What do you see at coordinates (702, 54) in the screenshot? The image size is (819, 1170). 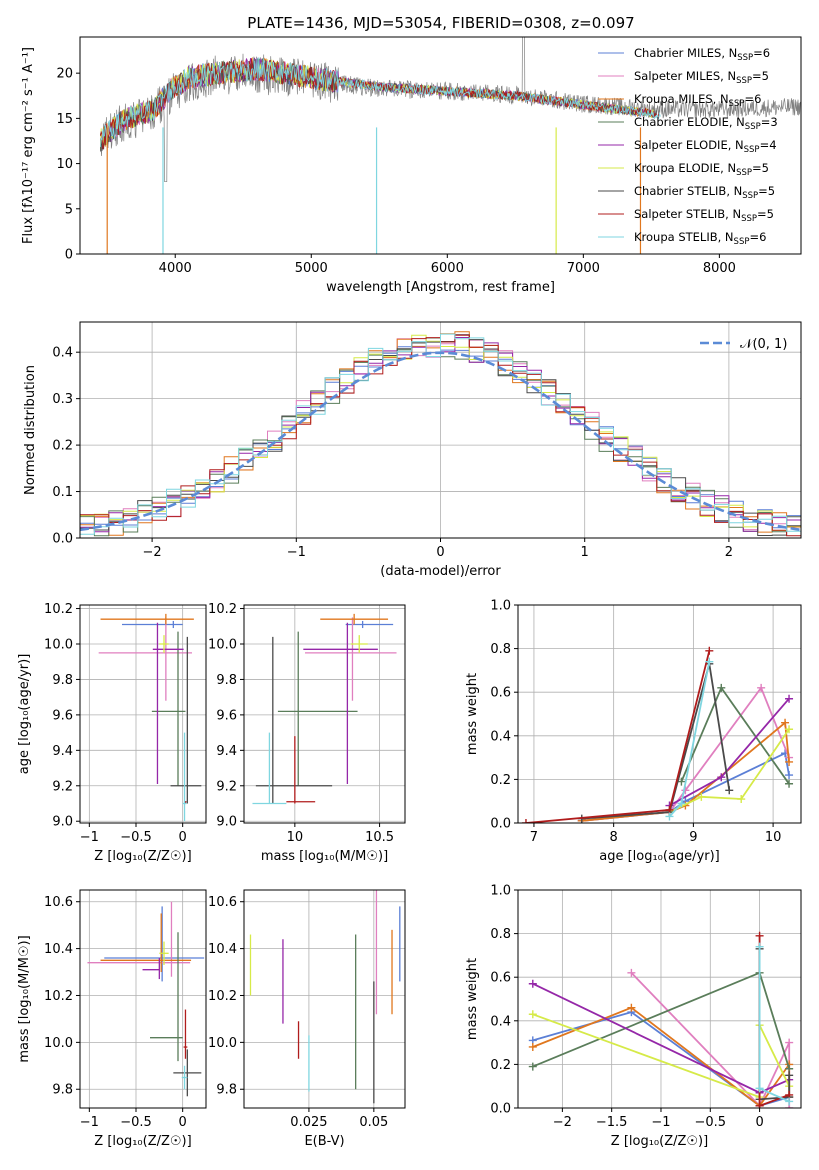 I see `legend-entry: Chabrier MILES, NSSP=6` at bounding box center [702, 54].